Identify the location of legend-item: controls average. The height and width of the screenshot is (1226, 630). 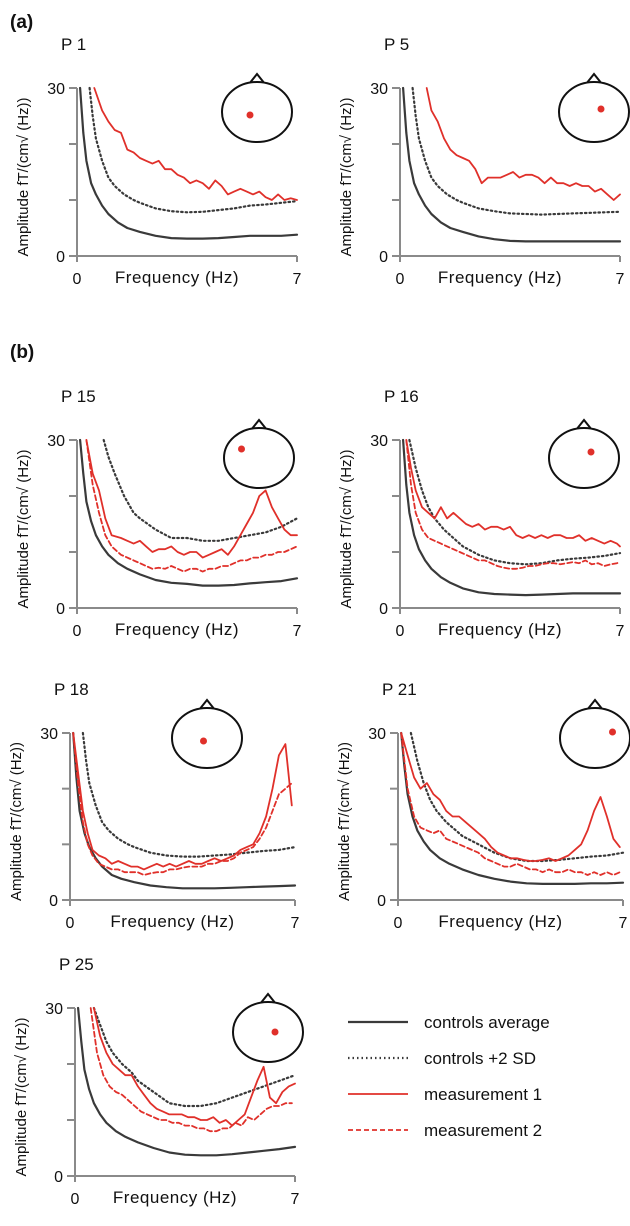
(449, 1022).